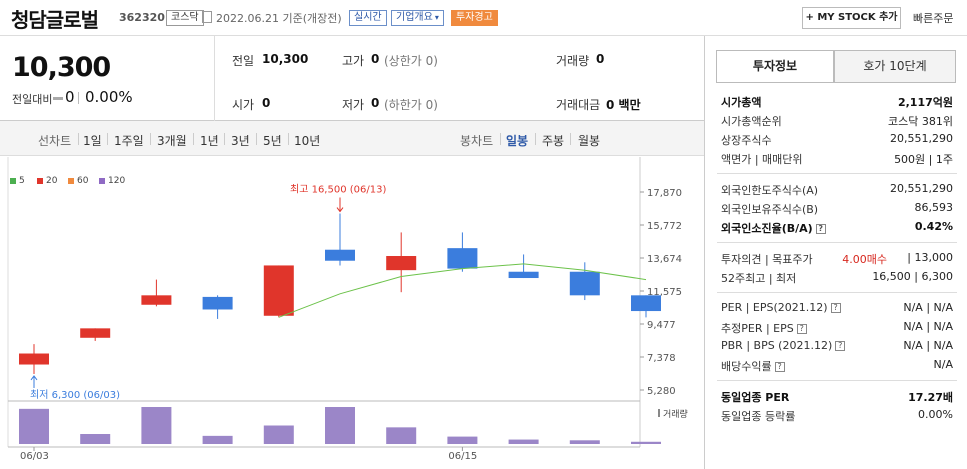 The image size is (967, 469). What do you see at coordinates (783, 345) in the screenshot?
I see `info-key: PBR | BPS (2021.12)?` at bounding box center [783, 345].